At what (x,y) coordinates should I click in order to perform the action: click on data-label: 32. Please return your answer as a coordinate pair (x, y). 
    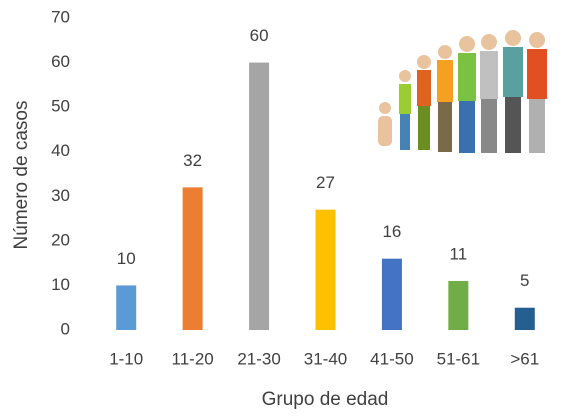
    Looking at the image, I should click on (192, 160).